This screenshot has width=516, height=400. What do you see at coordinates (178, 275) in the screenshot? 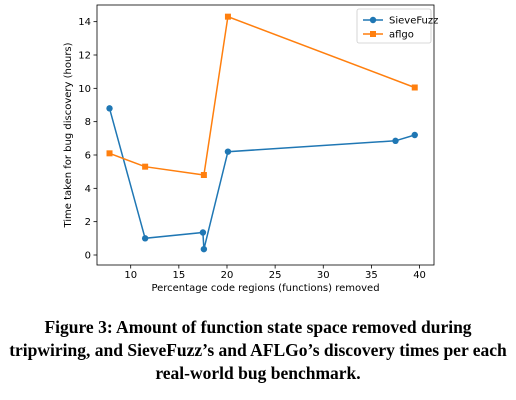
I see `x-tick-label: 15` at bounding box center [178, 275].